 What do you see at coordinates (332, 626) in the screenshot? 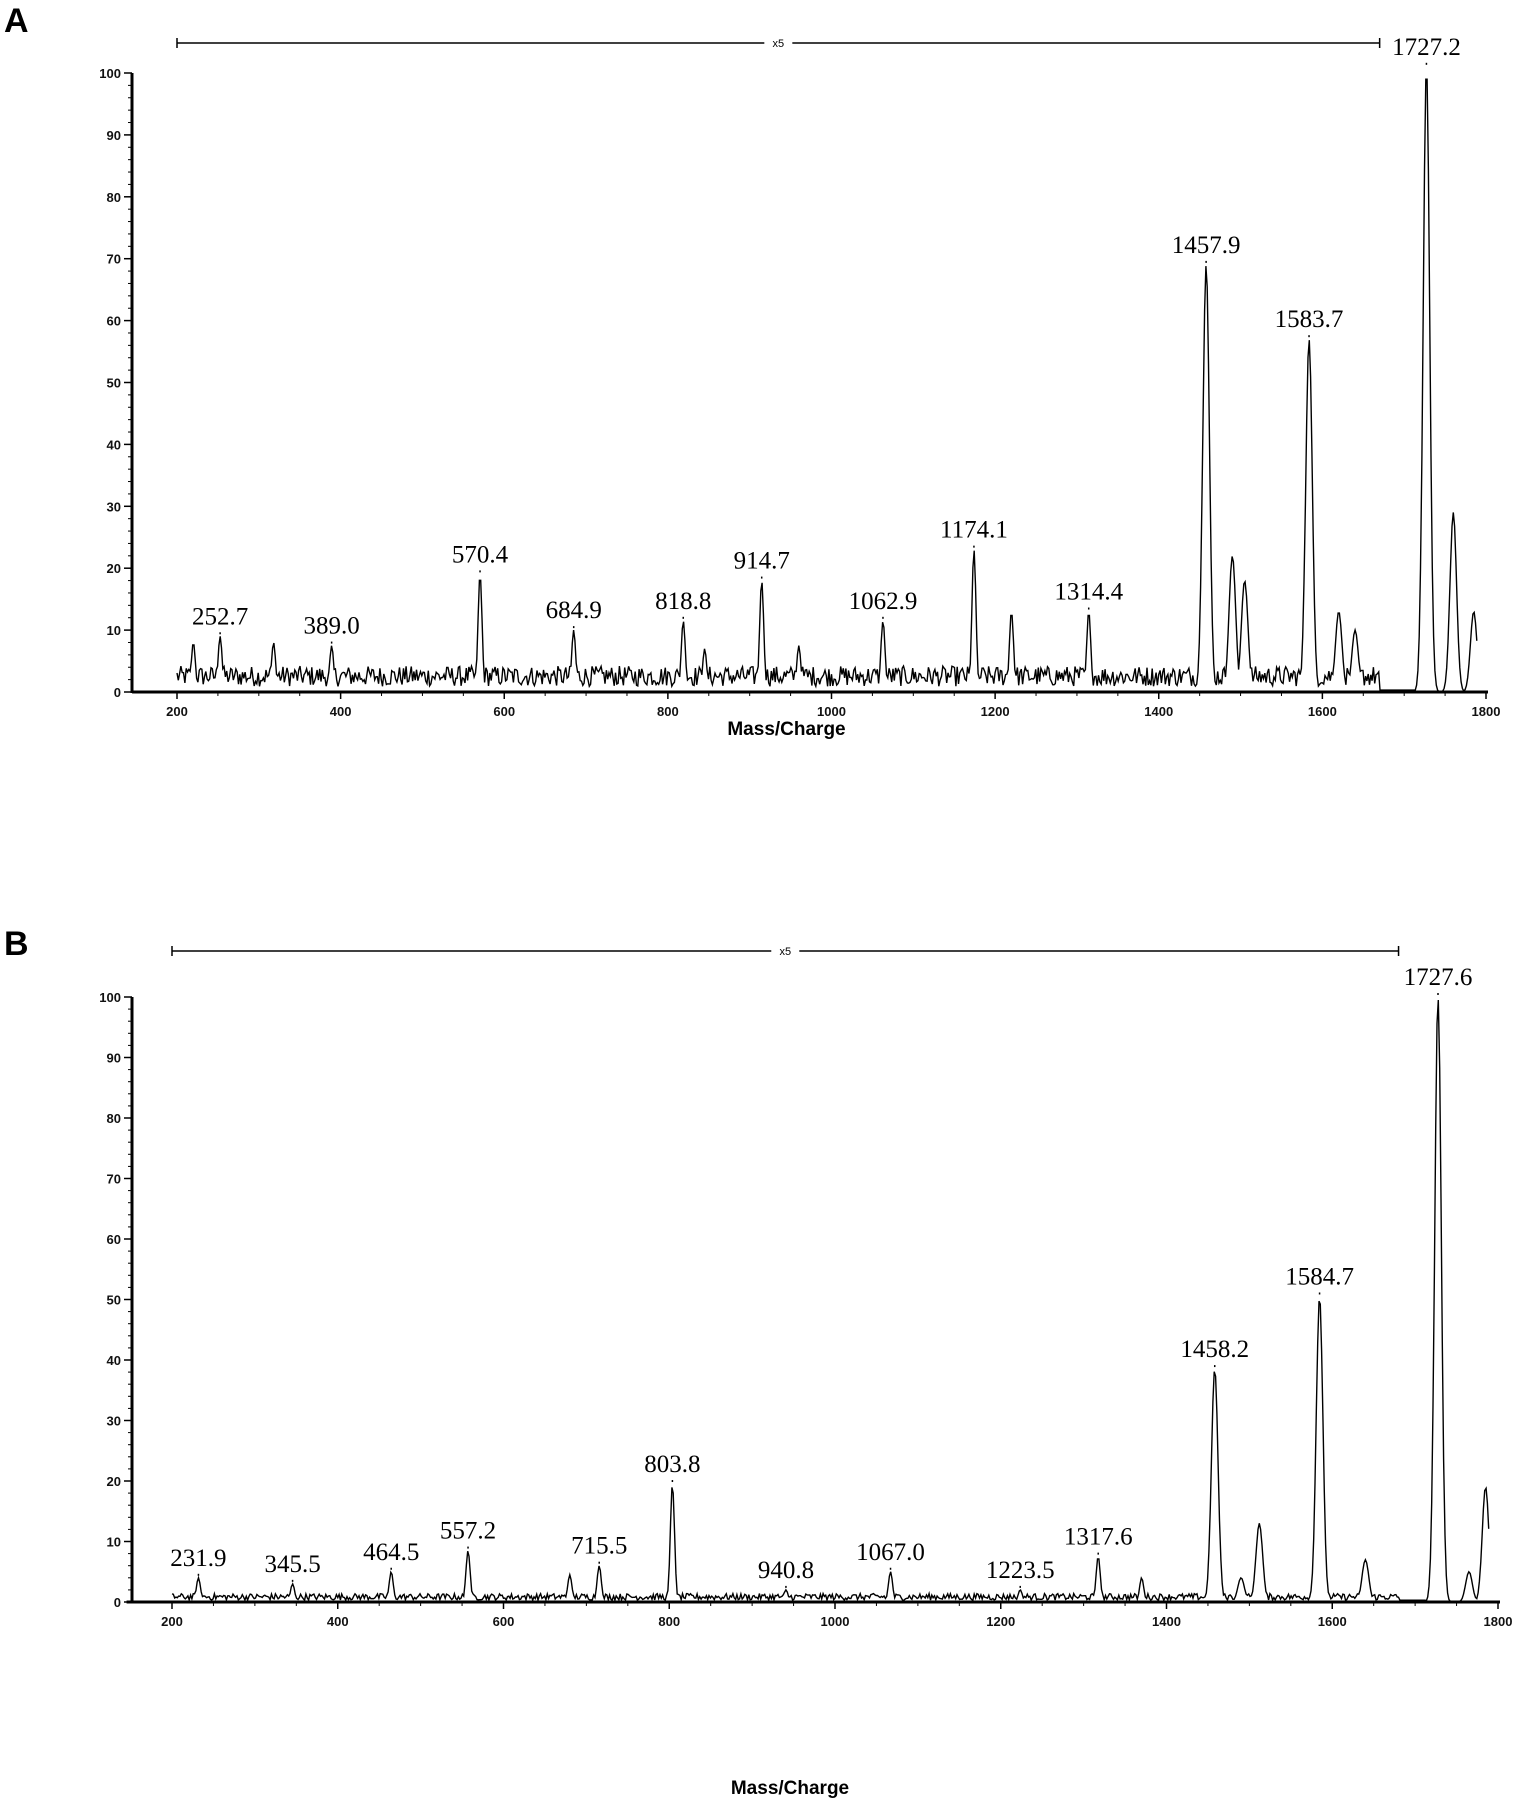
I see `peak-label: 389.0` at bounding box center [332, 626].